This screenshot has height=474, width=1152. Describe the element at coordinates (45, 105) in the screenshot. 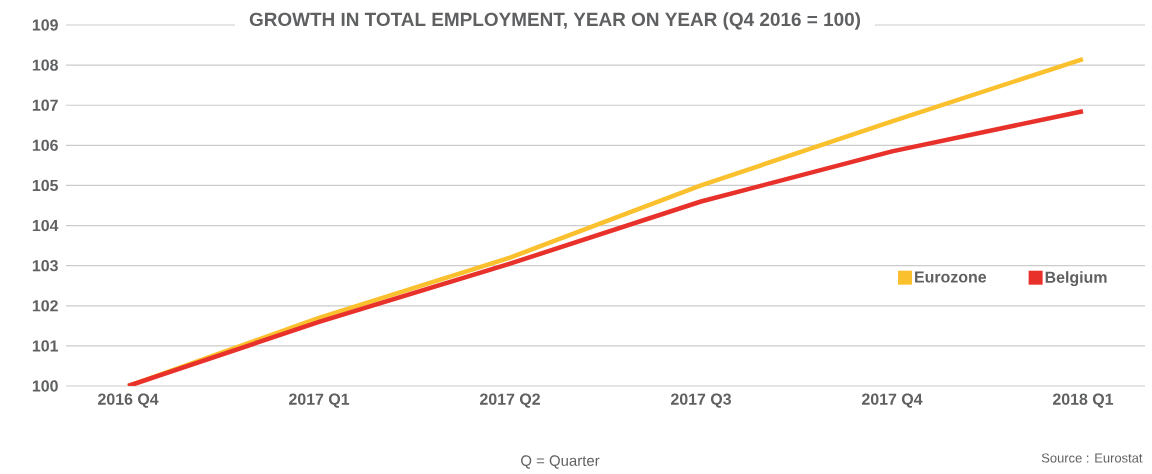

I see `y-tick-label: 107` at that location.